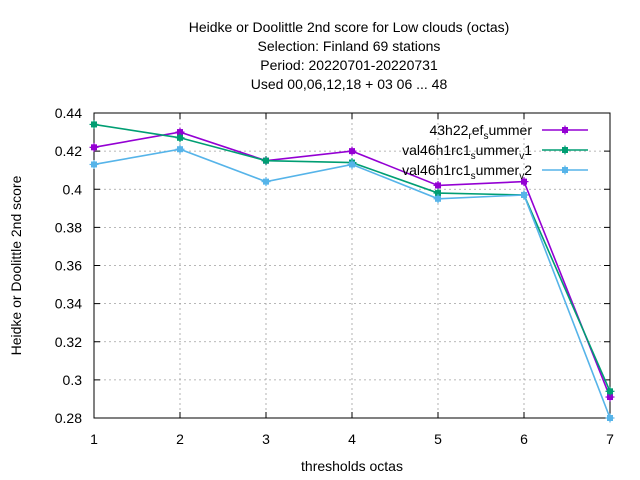 The width and height of the screenshot is (640, 480). What do you see at coordinates (68, 227) in the screenshot?
I see `y-tick-label: 0.38` at bounding box center [68, 227].